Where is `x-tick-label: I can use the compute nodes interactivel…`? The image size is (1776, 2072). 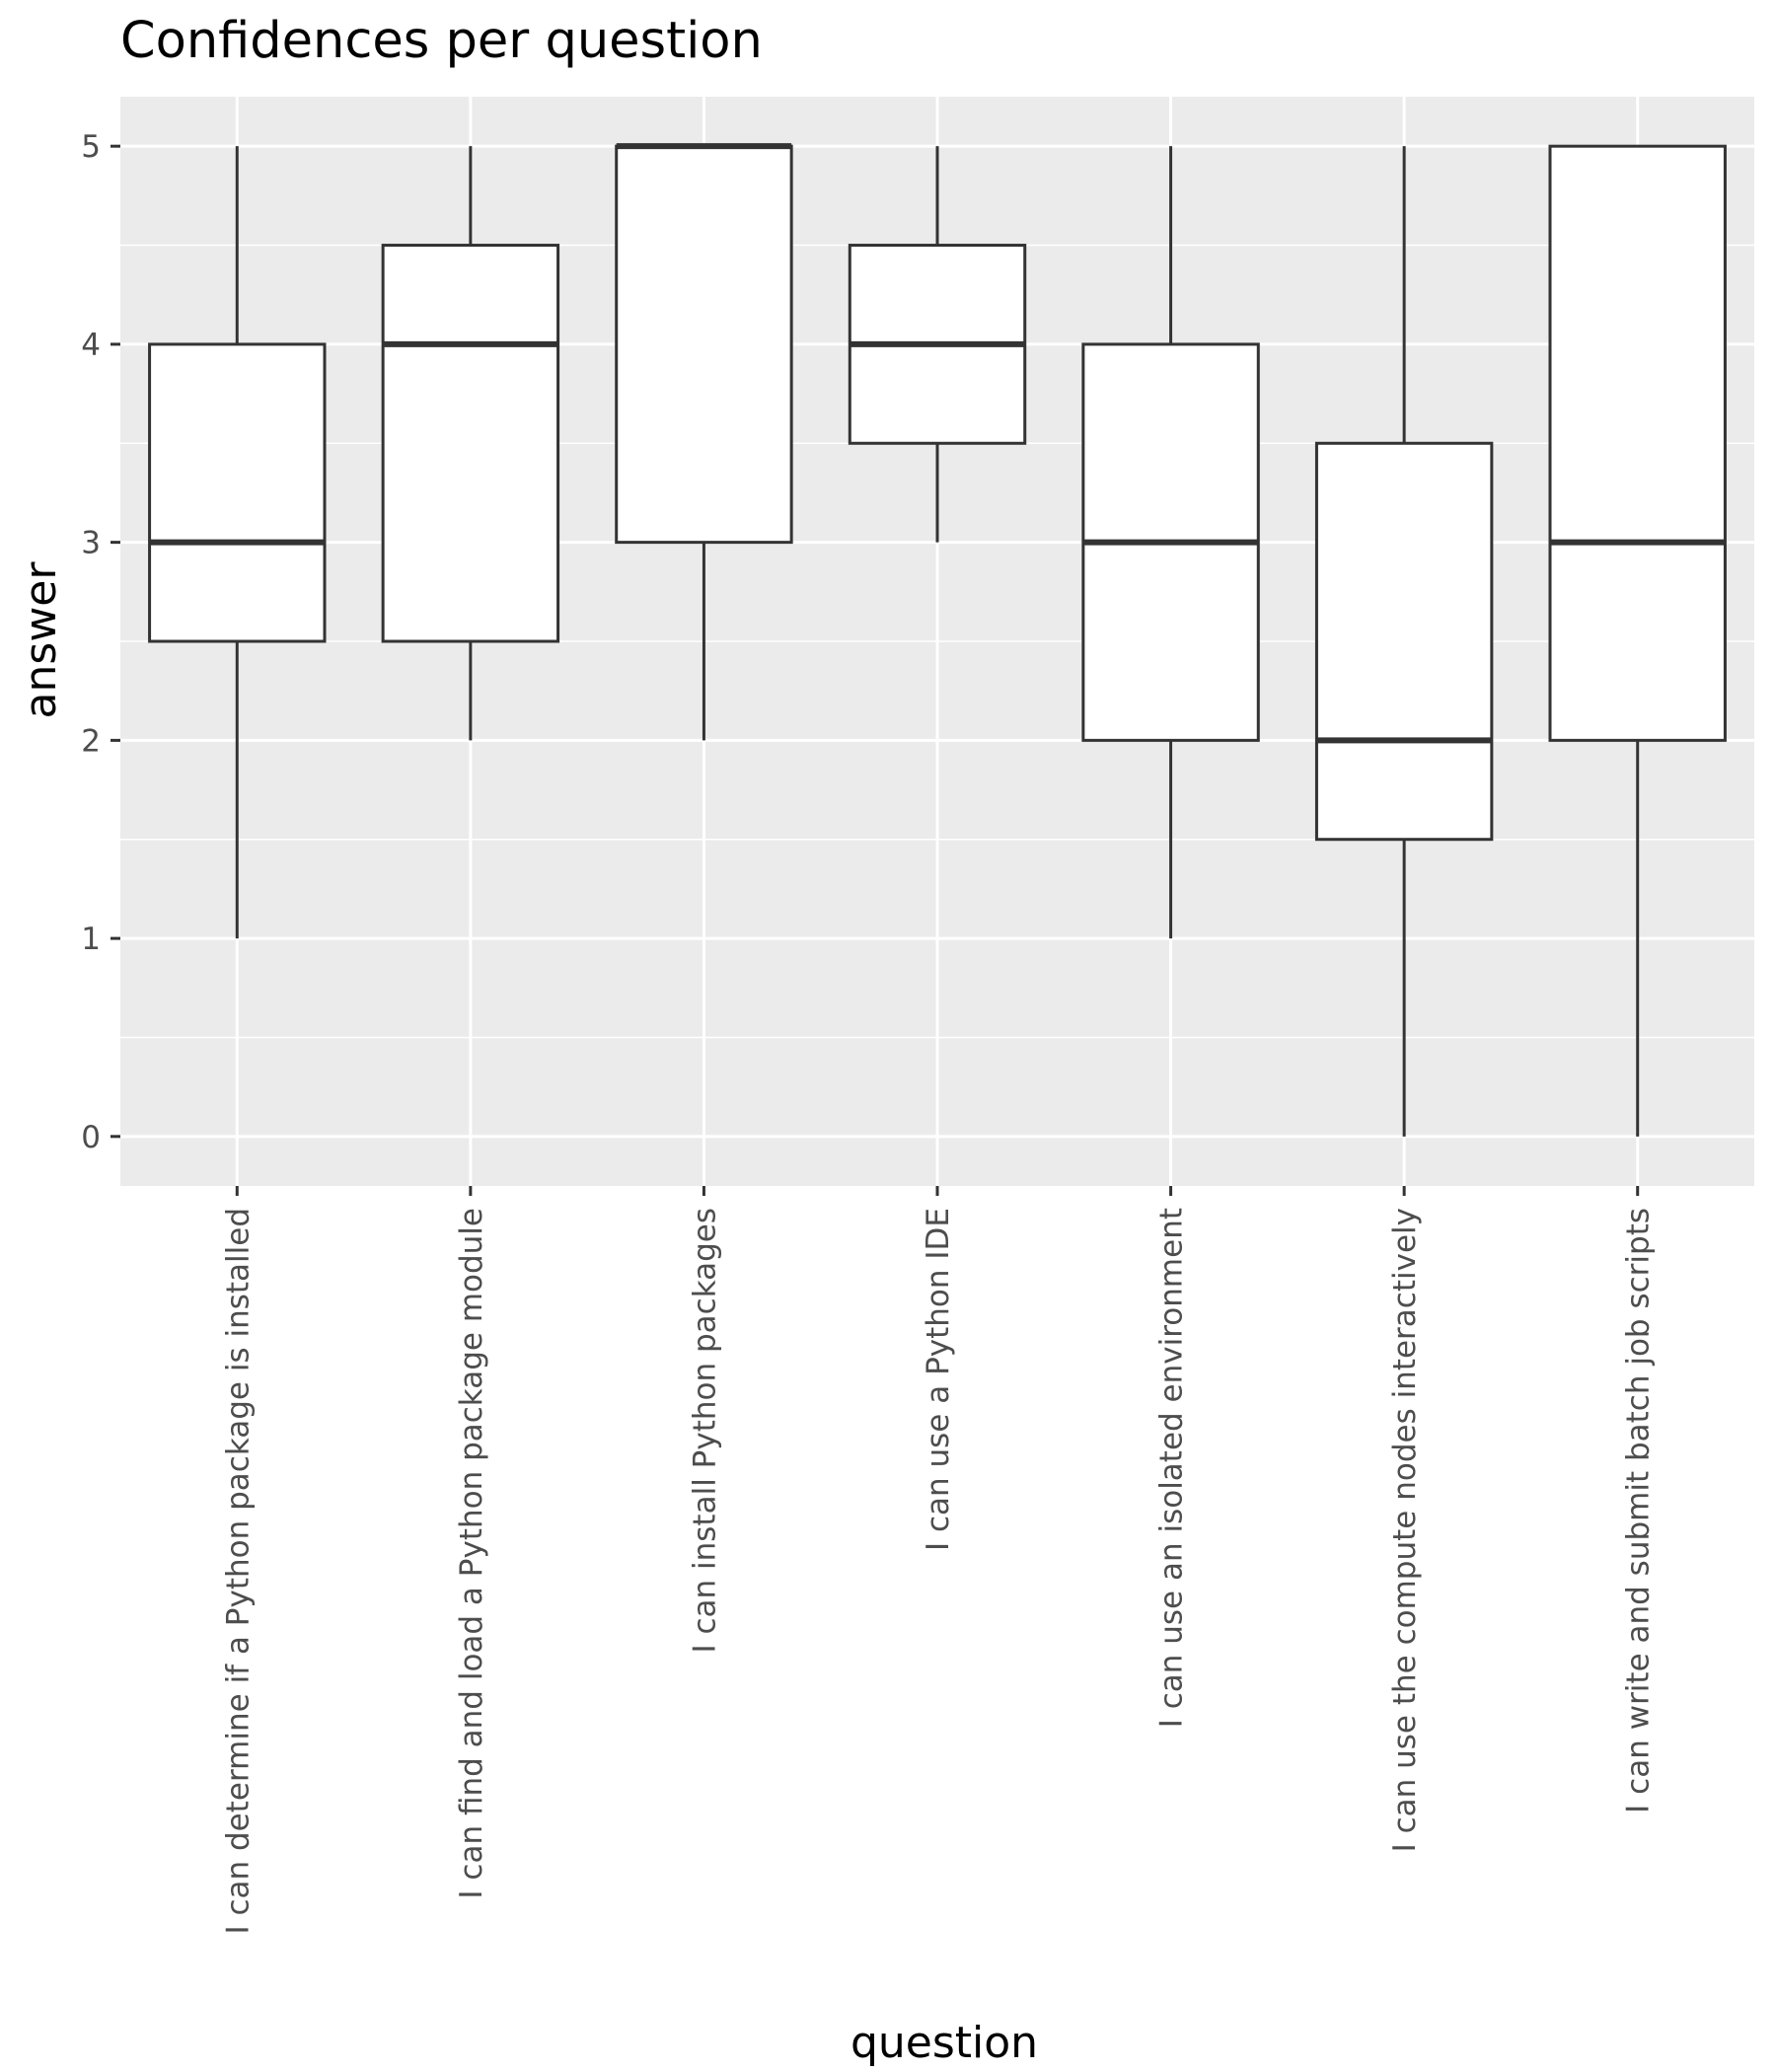 x-tick-label: I can use the compute nodes interactivel… is located at coordinates (1405, 1530).